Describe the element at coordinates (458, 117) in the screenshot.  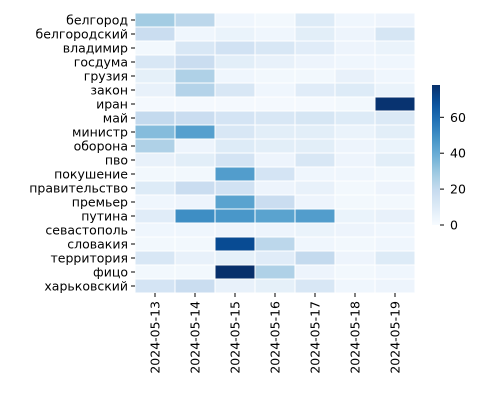
I see `colorbar-tick-label: 60` at that location.